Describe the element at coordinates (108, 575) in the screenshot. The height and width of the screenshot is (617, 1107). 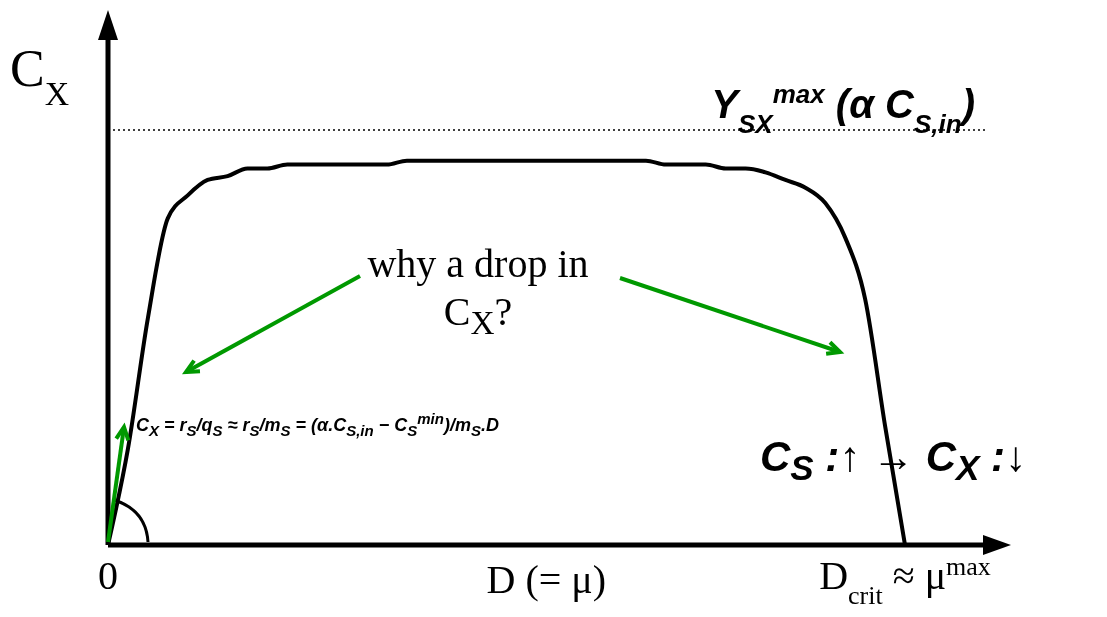
I see `x-tick-label: 0` at that location.